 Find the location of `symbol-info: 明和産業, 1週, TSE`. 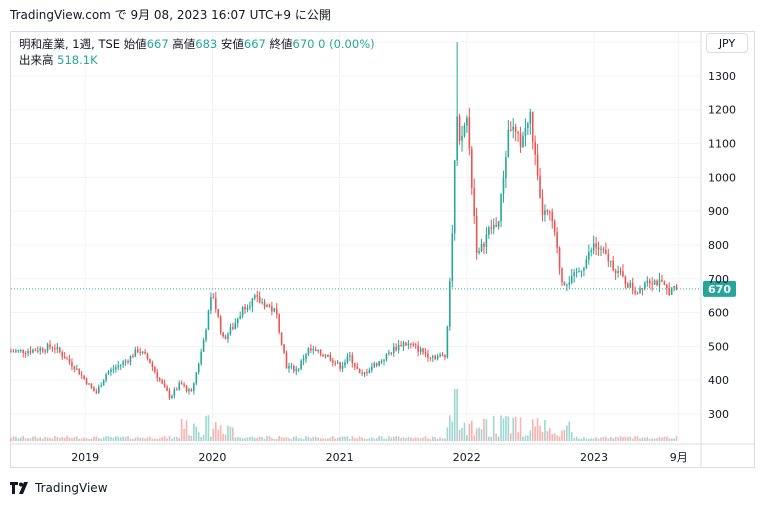

symbol-info: 明和産業, 1週, TSE is located at coordinates (70, 44).